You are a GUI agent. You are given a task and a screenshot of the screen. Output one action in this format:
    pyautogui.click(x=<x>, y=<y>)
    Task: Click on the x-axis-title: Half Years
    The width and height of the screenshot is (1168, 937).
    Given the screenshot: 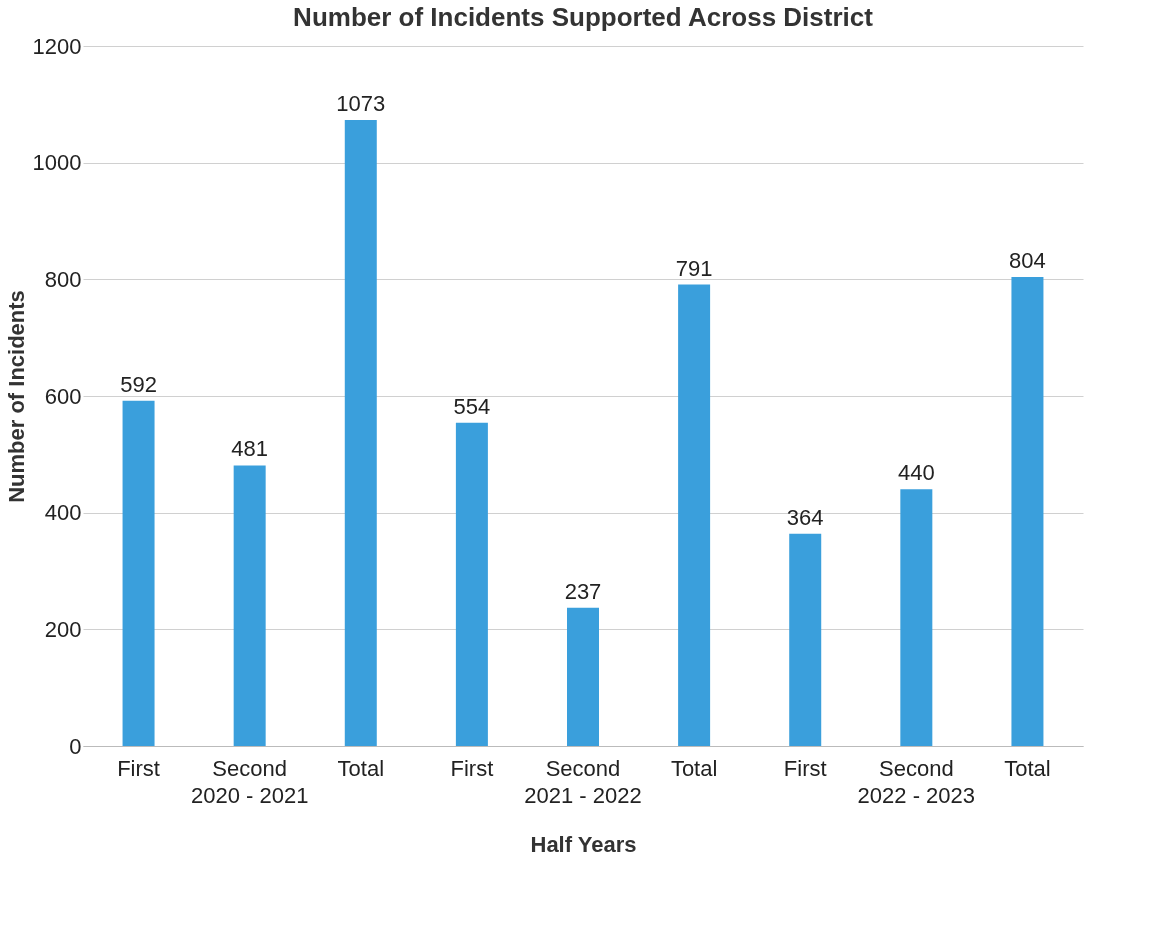 What is the action you would take?
    pyautogui.click(x=583, y=844)
    